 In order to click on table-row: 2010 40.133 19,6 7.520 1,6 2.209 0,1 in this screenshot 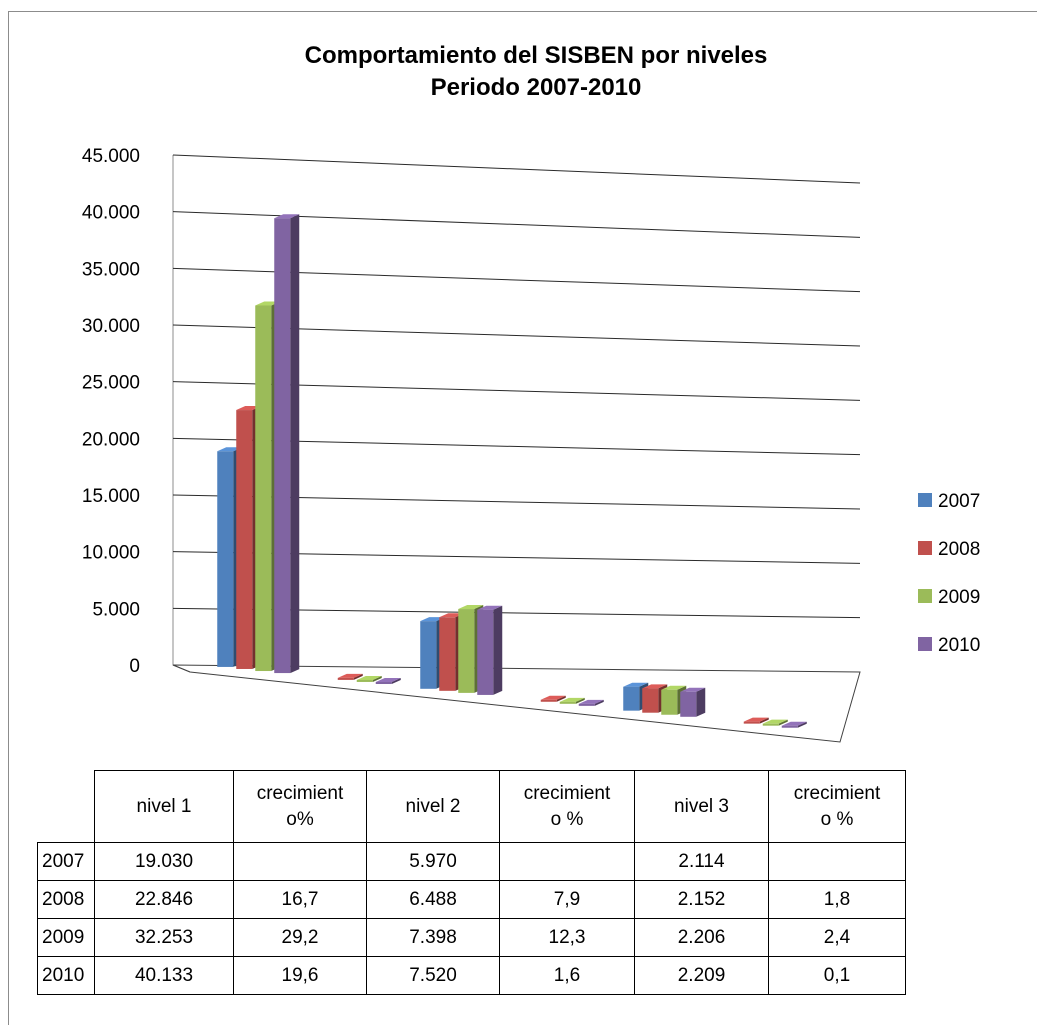, I will do `click(471, 975)`.